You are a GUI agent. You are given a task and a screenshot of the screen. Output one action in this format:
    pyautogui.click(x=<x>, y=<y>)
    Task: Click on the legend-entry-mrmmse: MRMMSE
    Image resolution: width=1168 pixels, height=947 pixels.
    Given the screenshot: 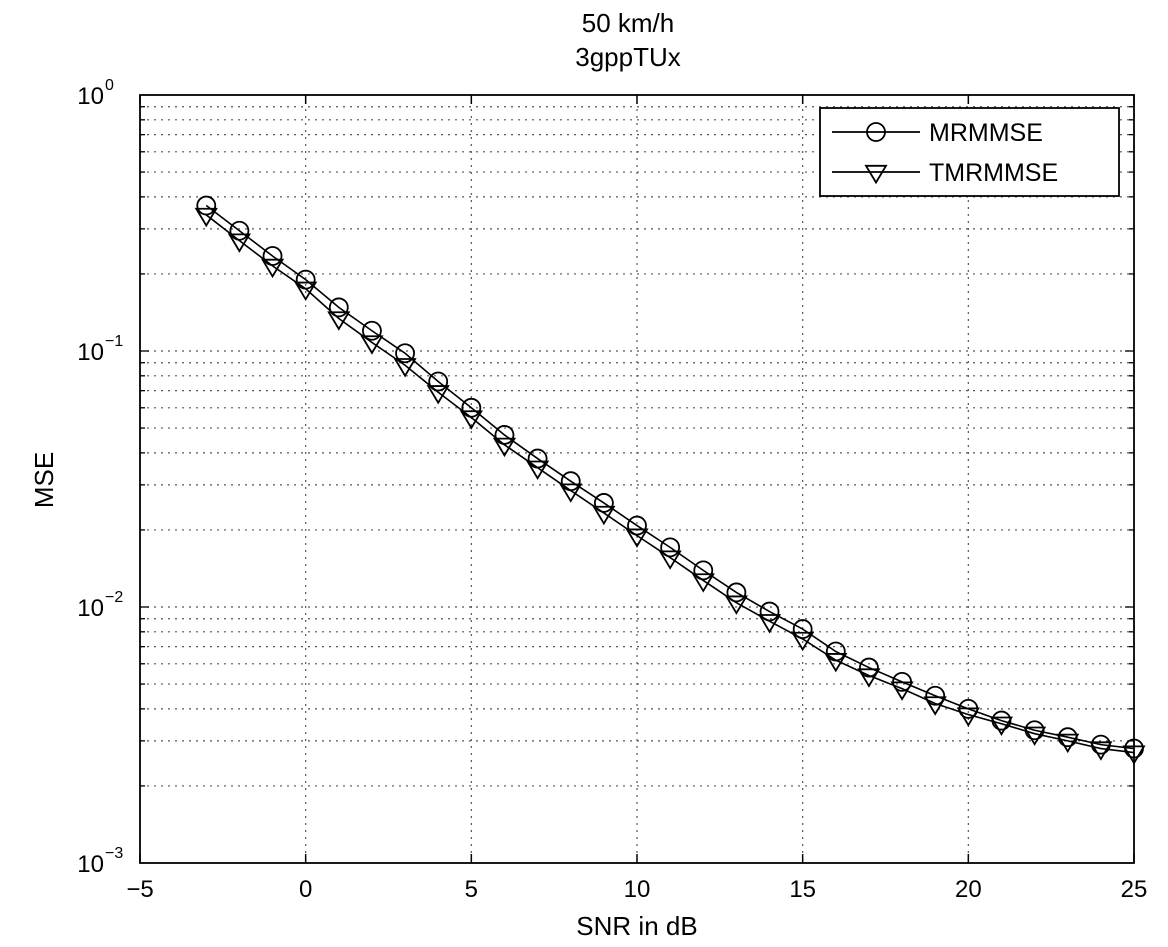 What is the action you would take?
    pyautogui.click(x=937, y=133)
    